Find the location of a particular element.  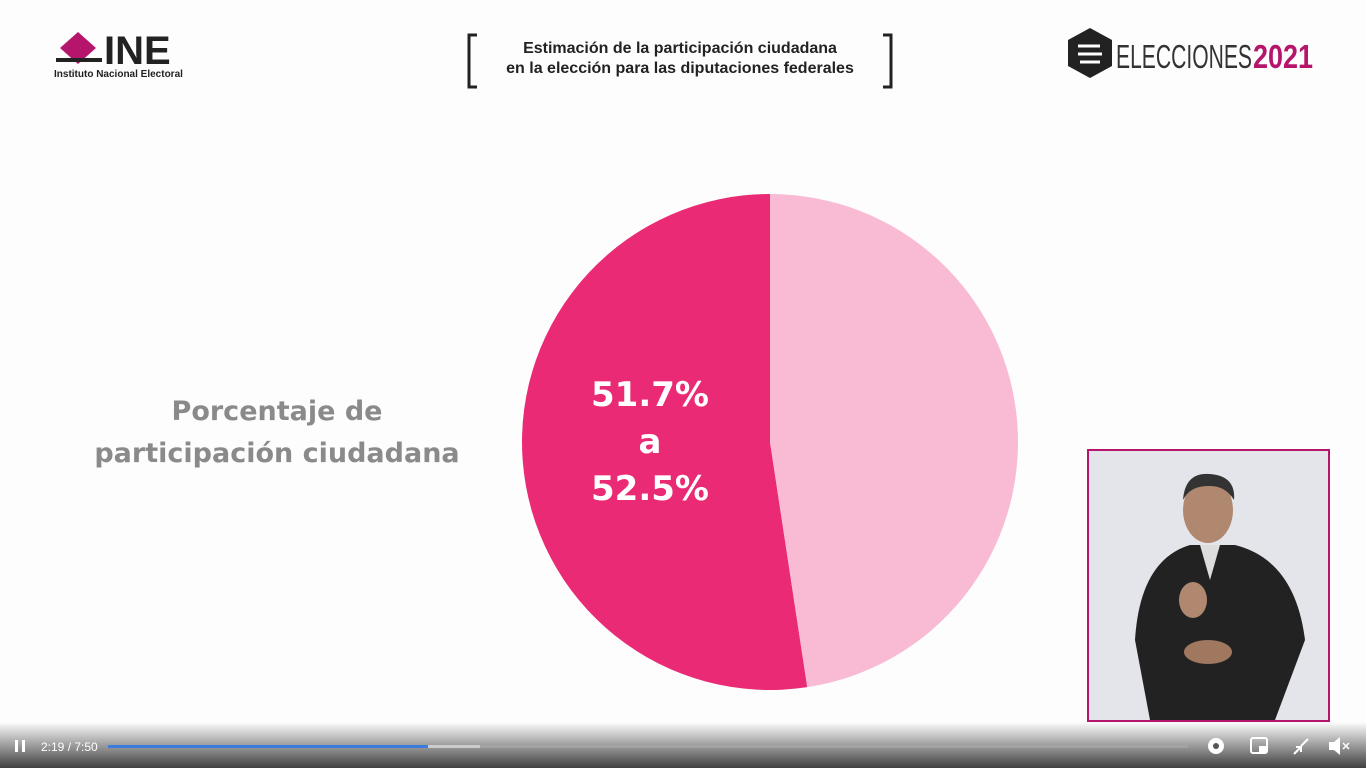

header-title: Estimación de la participación ciudadana is located at coordinates (680, 48).